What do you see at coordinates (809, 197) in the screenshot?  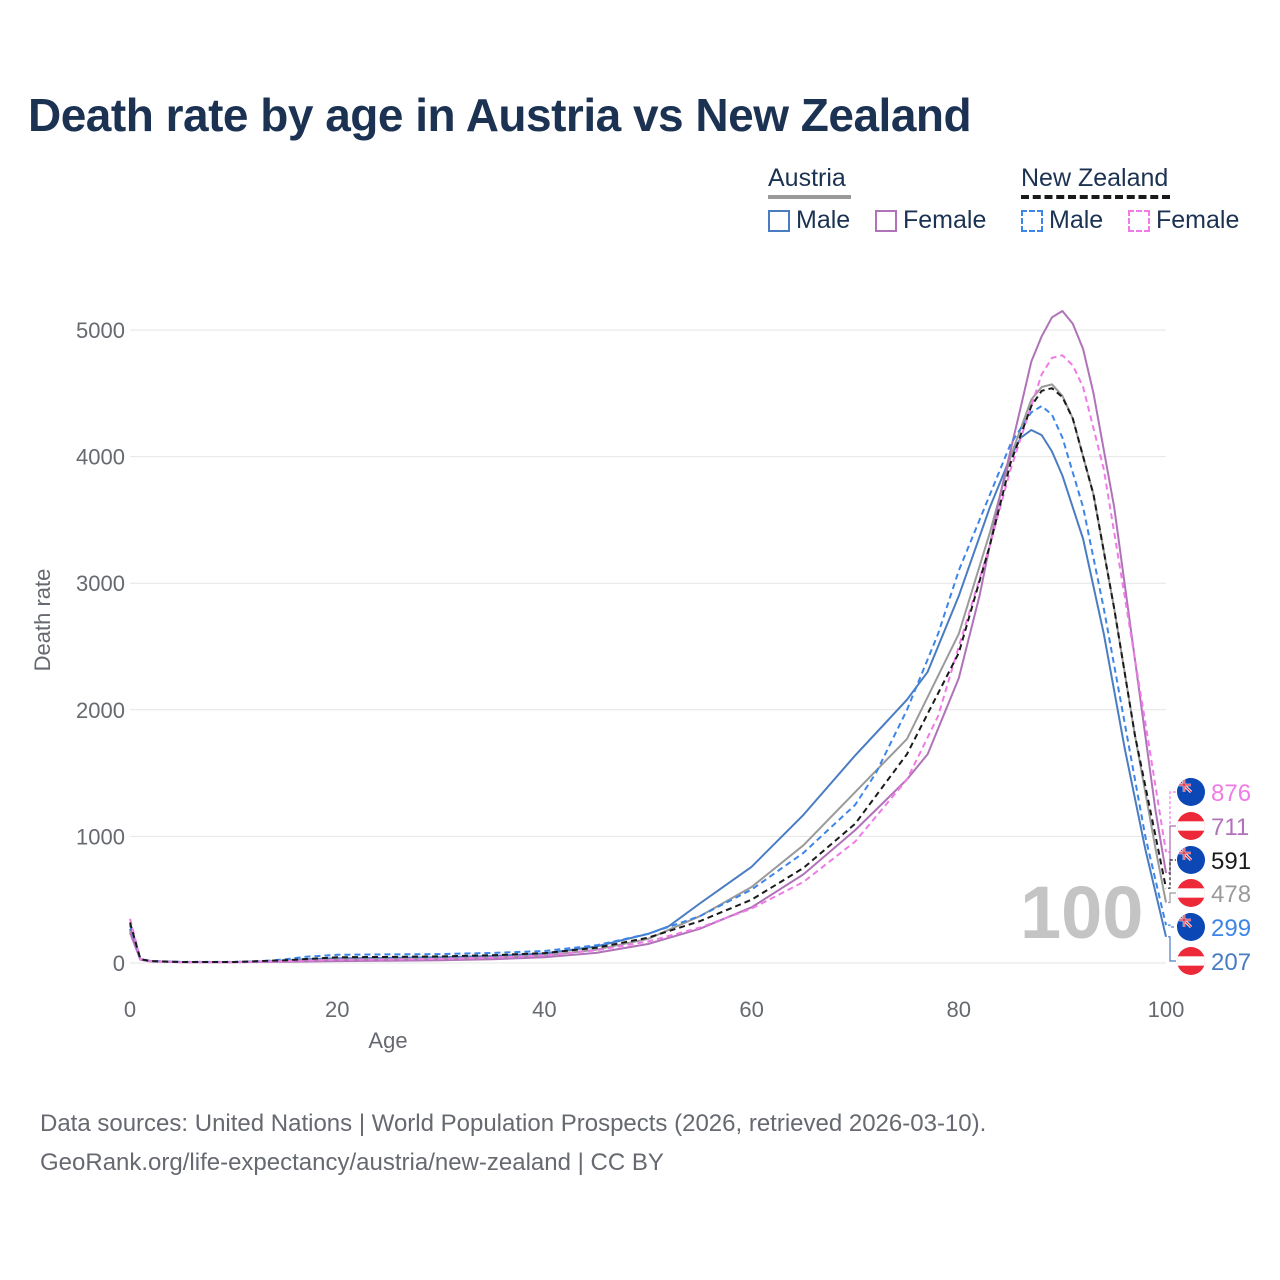 I see `legend-austria-line` at bounding box center [809, 197].